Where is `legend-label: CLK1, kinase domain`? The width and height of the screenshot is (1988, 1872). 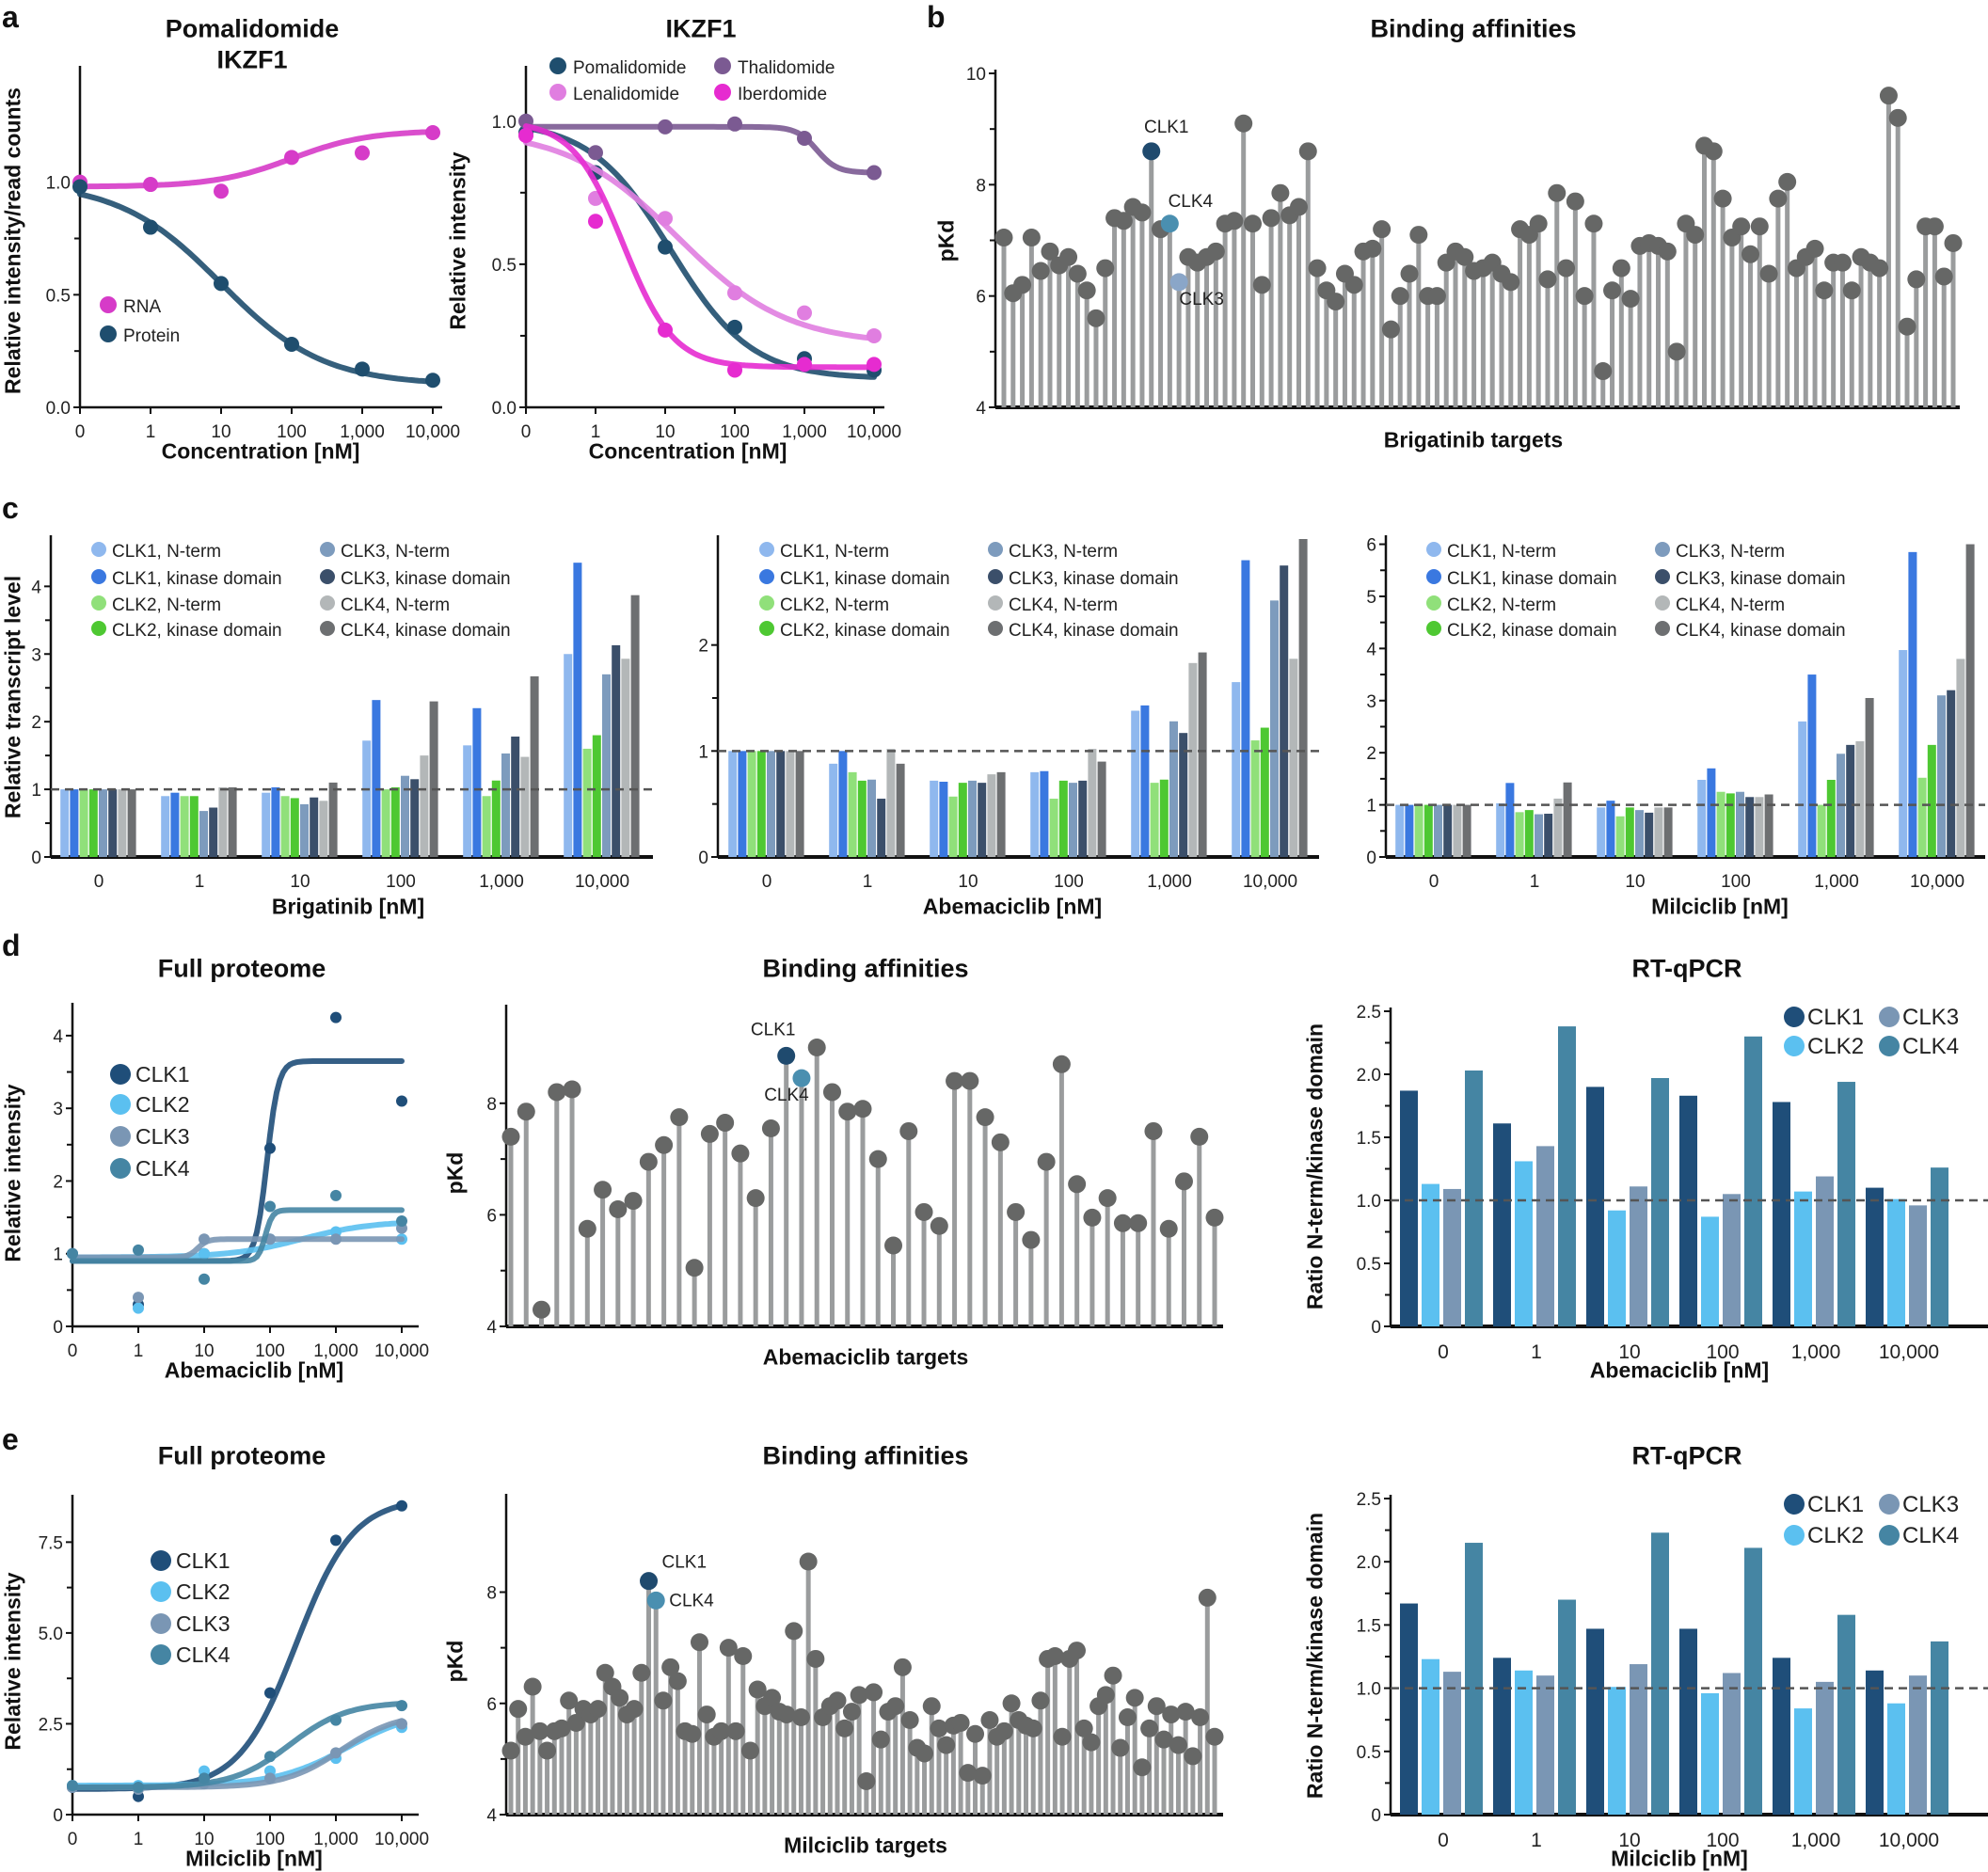 legend-label: CLK1, kinase domain is located at coordinates (197, 579).